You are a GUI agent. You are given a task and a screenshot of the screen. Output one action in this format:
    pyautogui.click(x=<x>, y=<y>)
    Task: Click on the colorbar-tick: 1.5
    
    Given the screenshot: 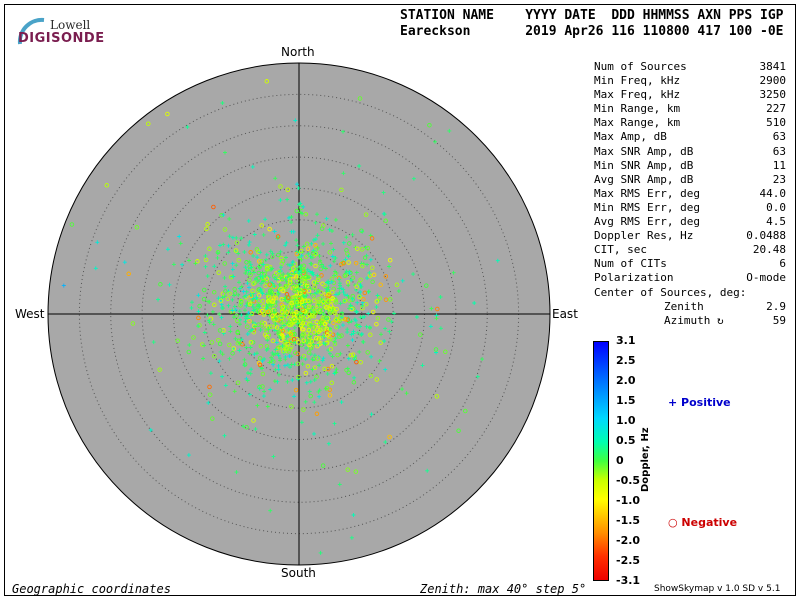 What is the action you would take?
    pyautogui.click(x=626, y=400)
    